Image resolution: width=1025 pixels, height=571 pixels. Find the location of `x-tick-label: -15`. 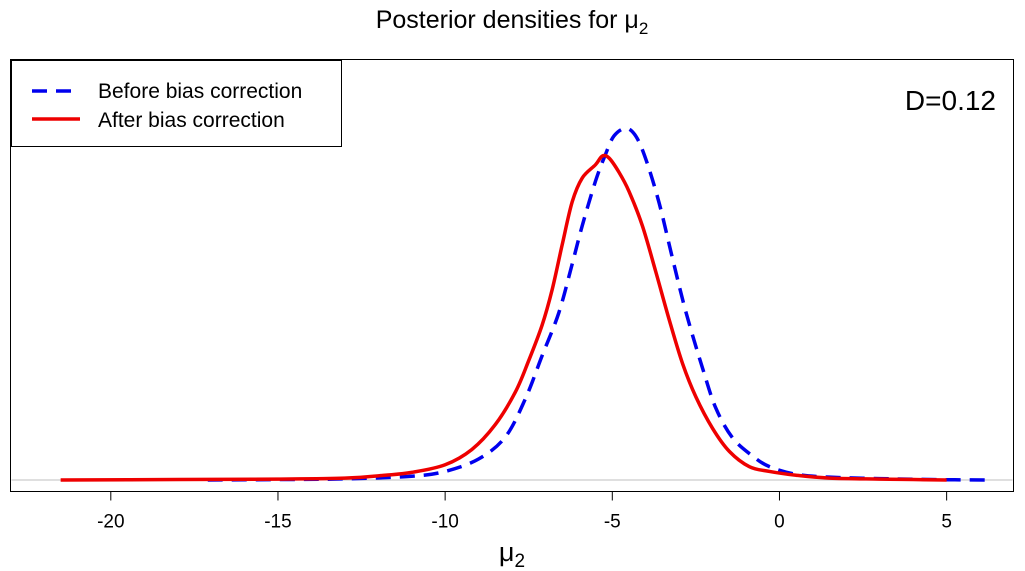

x-tick-label: -15 is located at coordinates (277, 522).